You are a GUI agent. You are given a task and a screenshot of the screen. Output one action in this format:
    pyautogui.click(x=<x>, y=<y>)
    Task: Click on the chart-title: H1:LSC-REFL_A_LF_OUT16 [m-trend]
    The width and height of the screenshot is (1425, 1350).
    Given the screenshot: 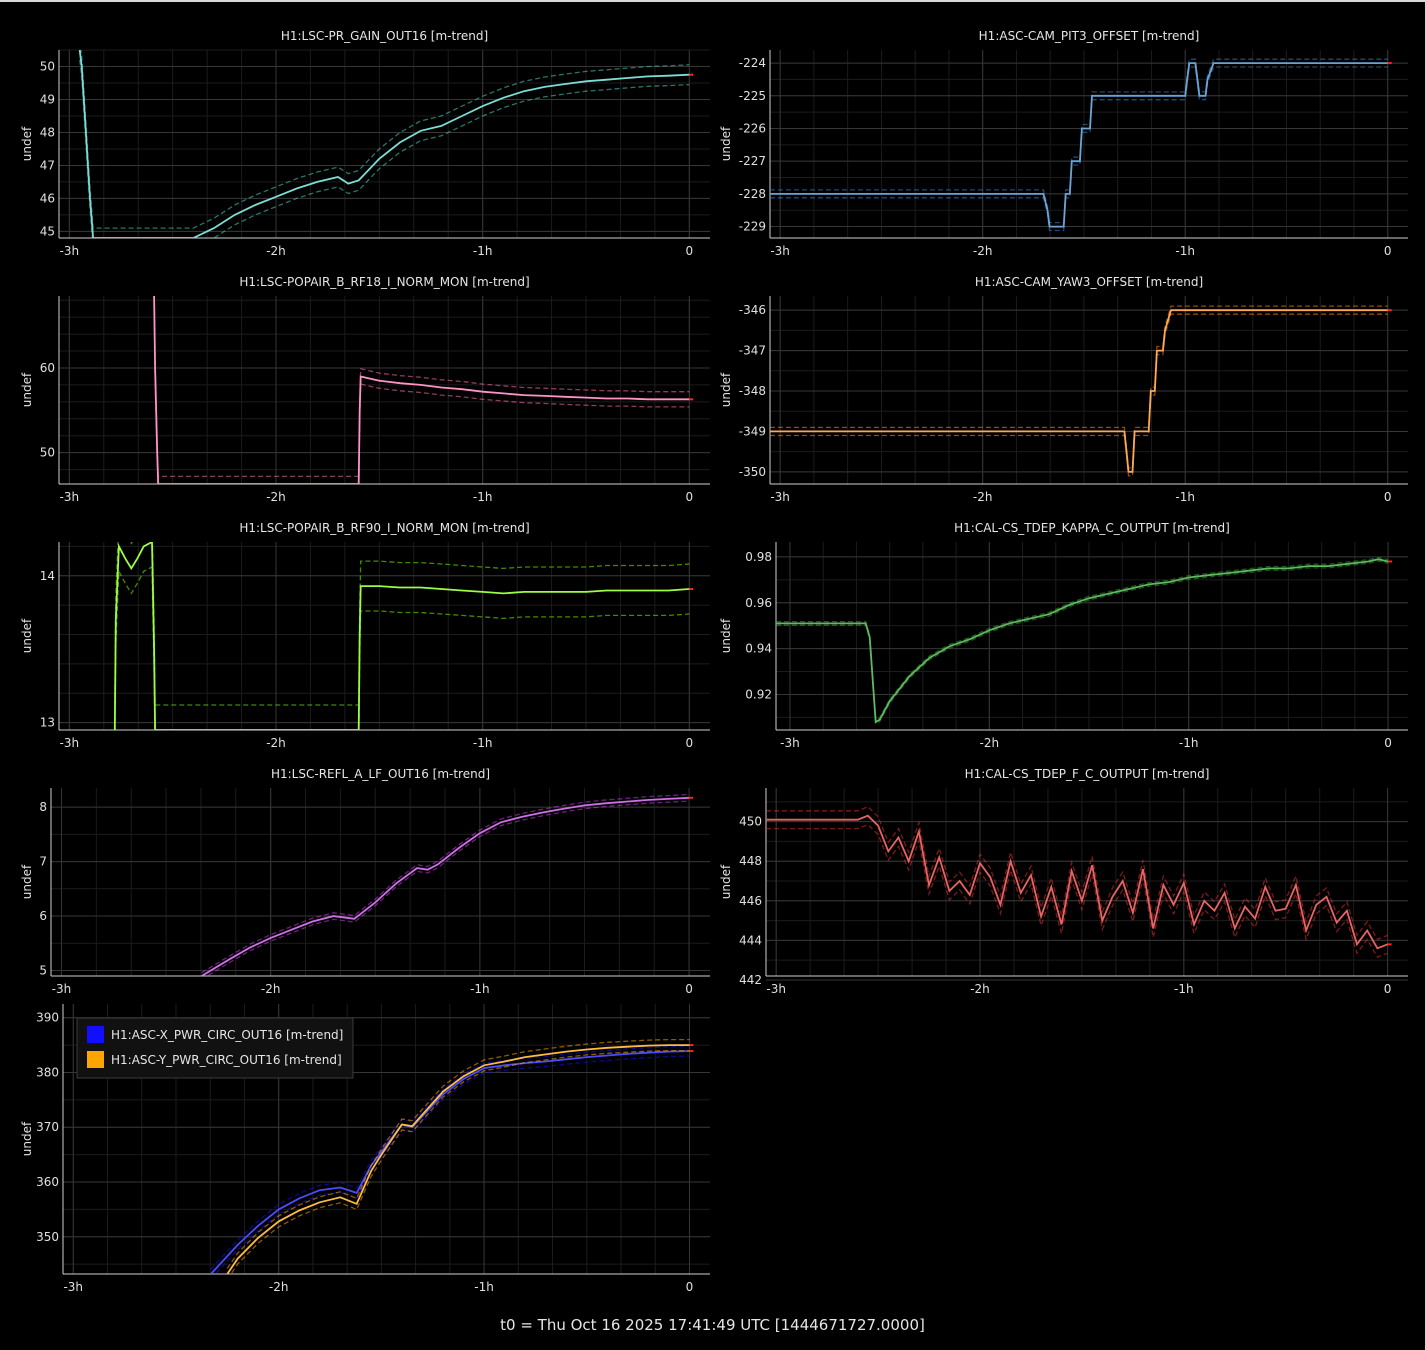 What is the action you would take?
    pyautogui.click(x=380, y=774)
    